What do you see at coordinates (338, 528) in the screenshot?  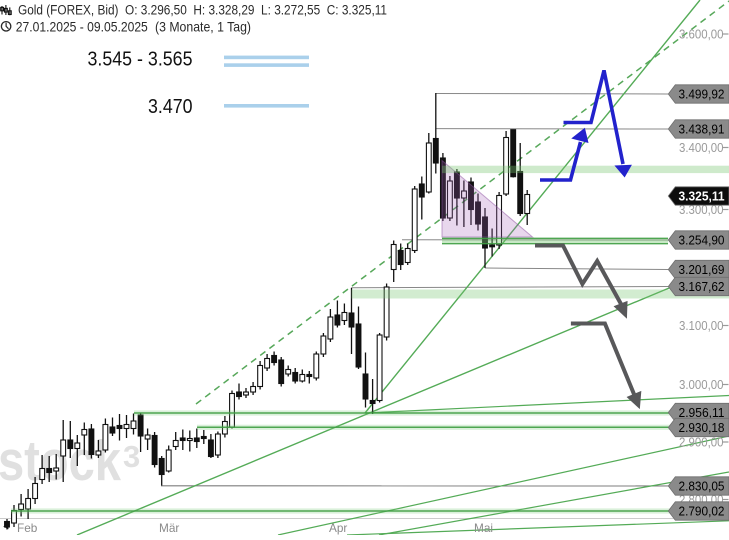 I see `svg-text: Apr` at bounding box center [338, 528].